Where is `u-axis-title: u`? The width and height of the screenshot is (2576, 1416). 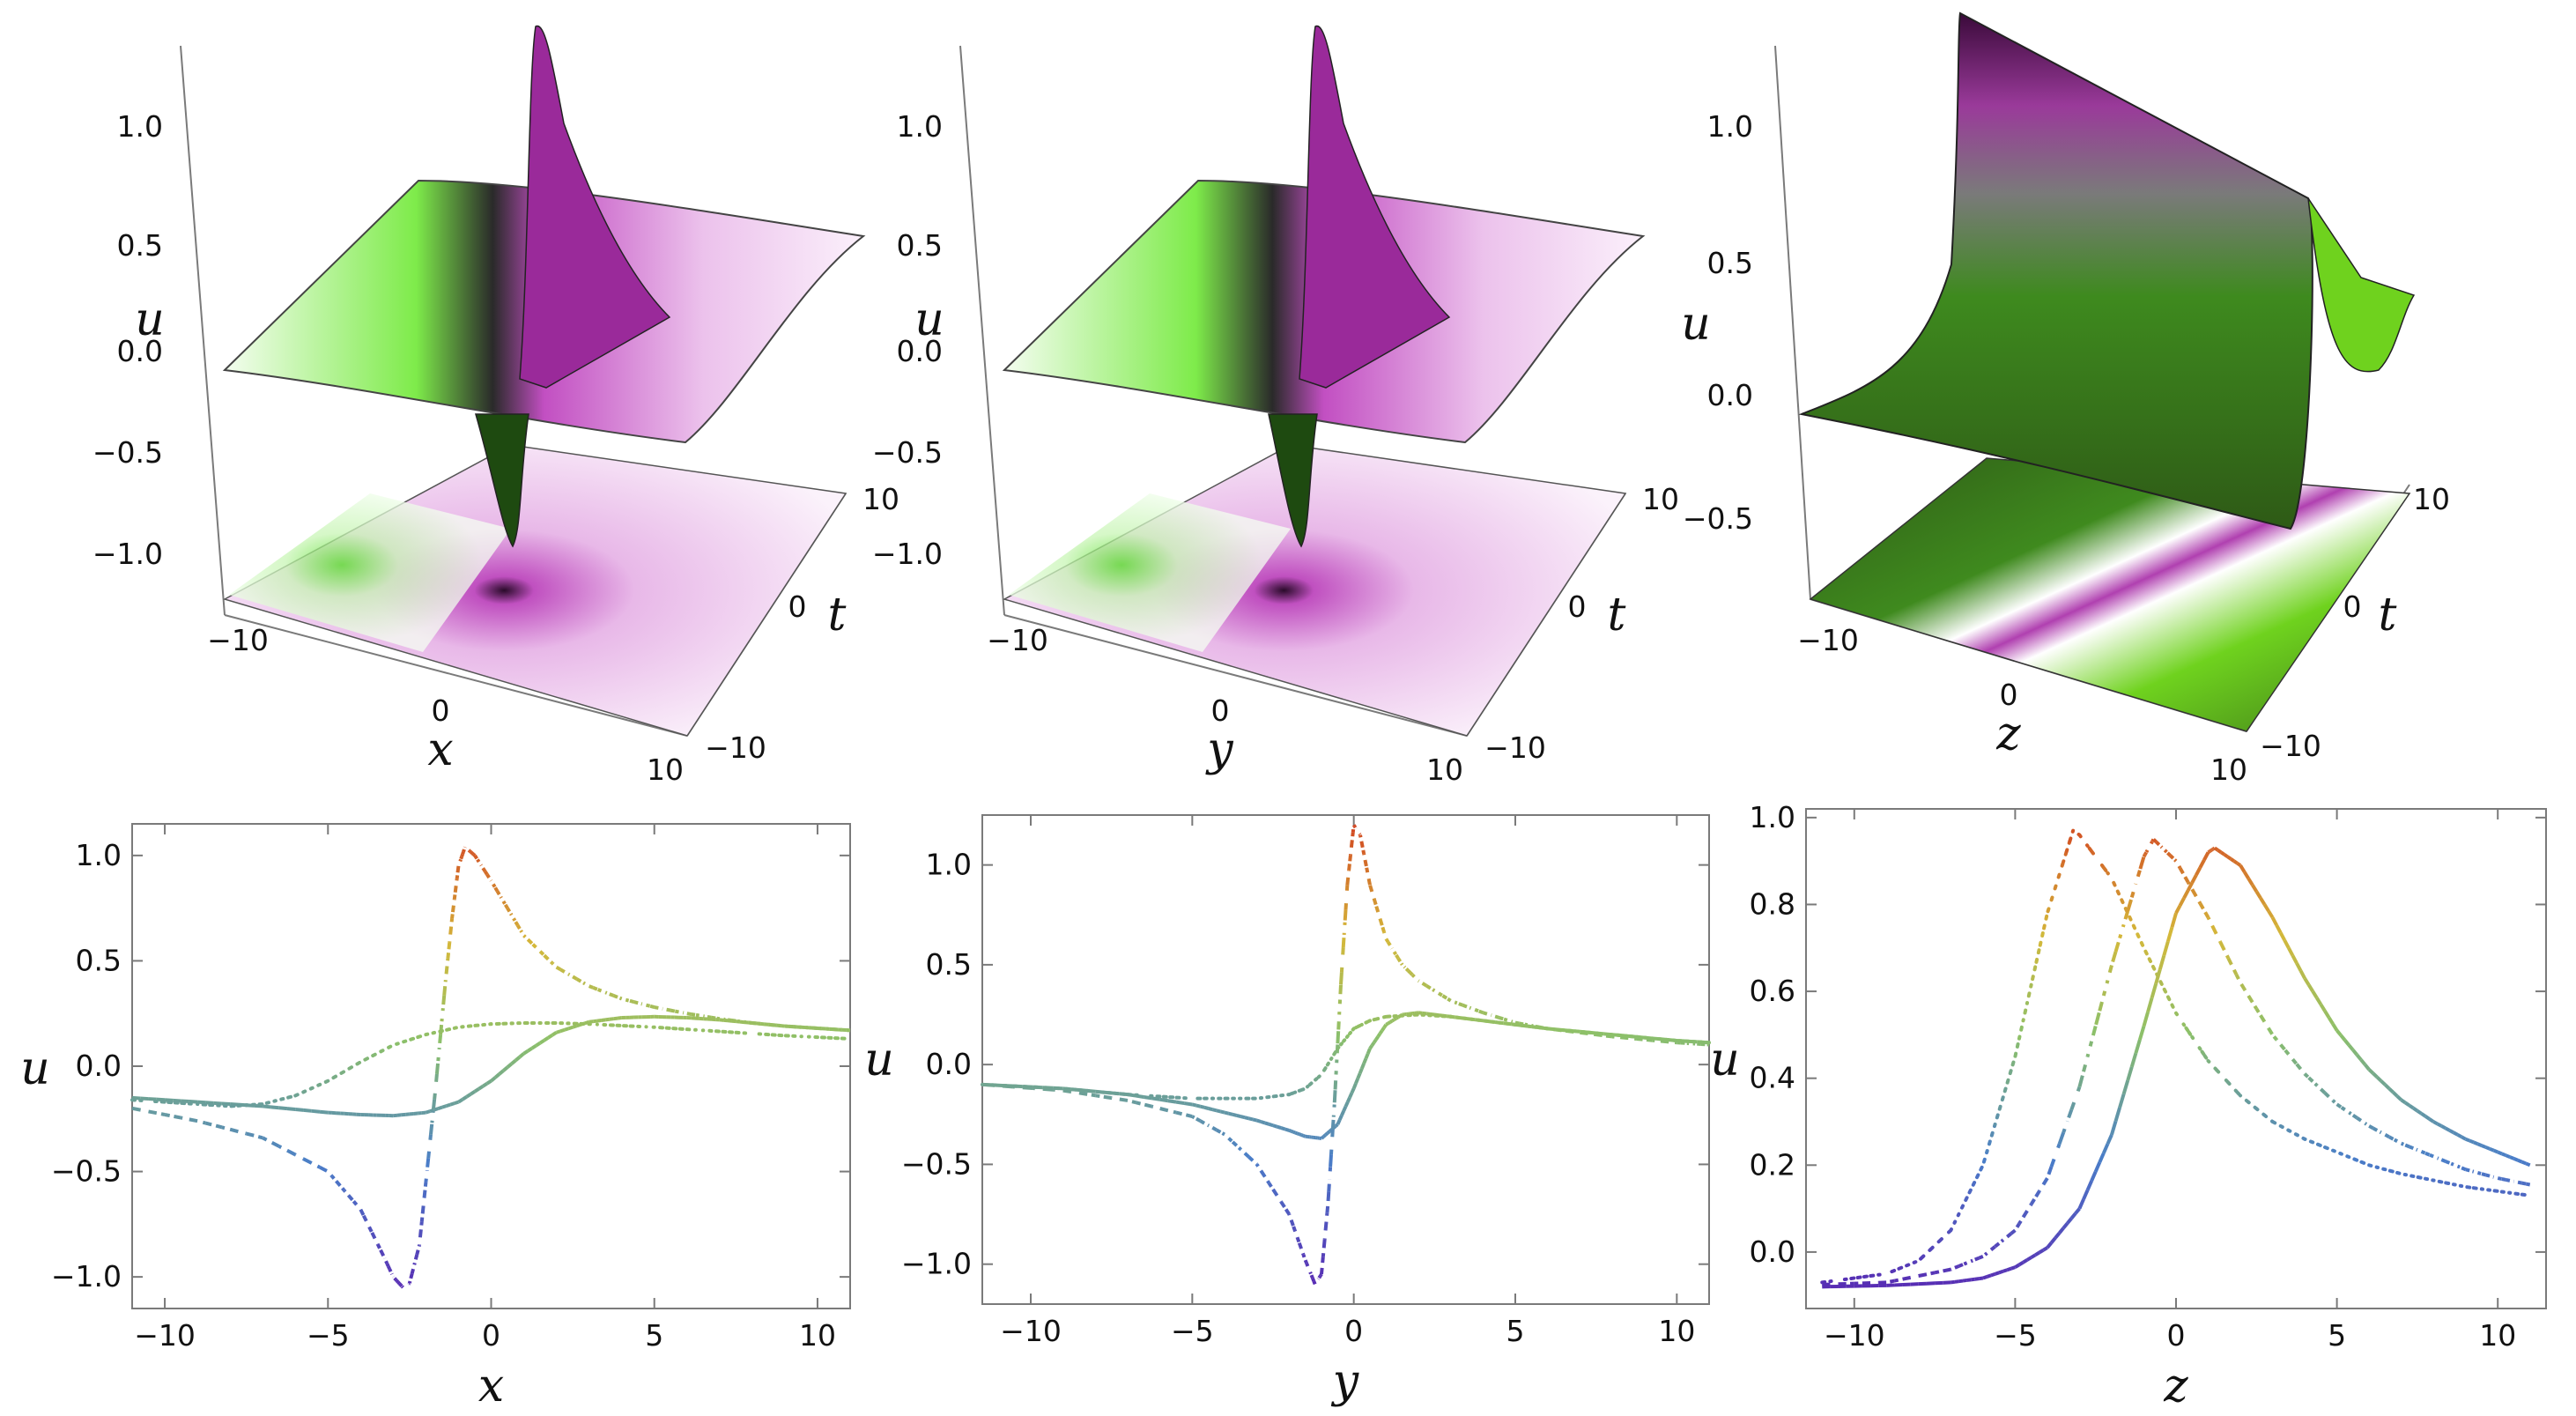
u-axis-title: u is located at coordinates (929, 319).